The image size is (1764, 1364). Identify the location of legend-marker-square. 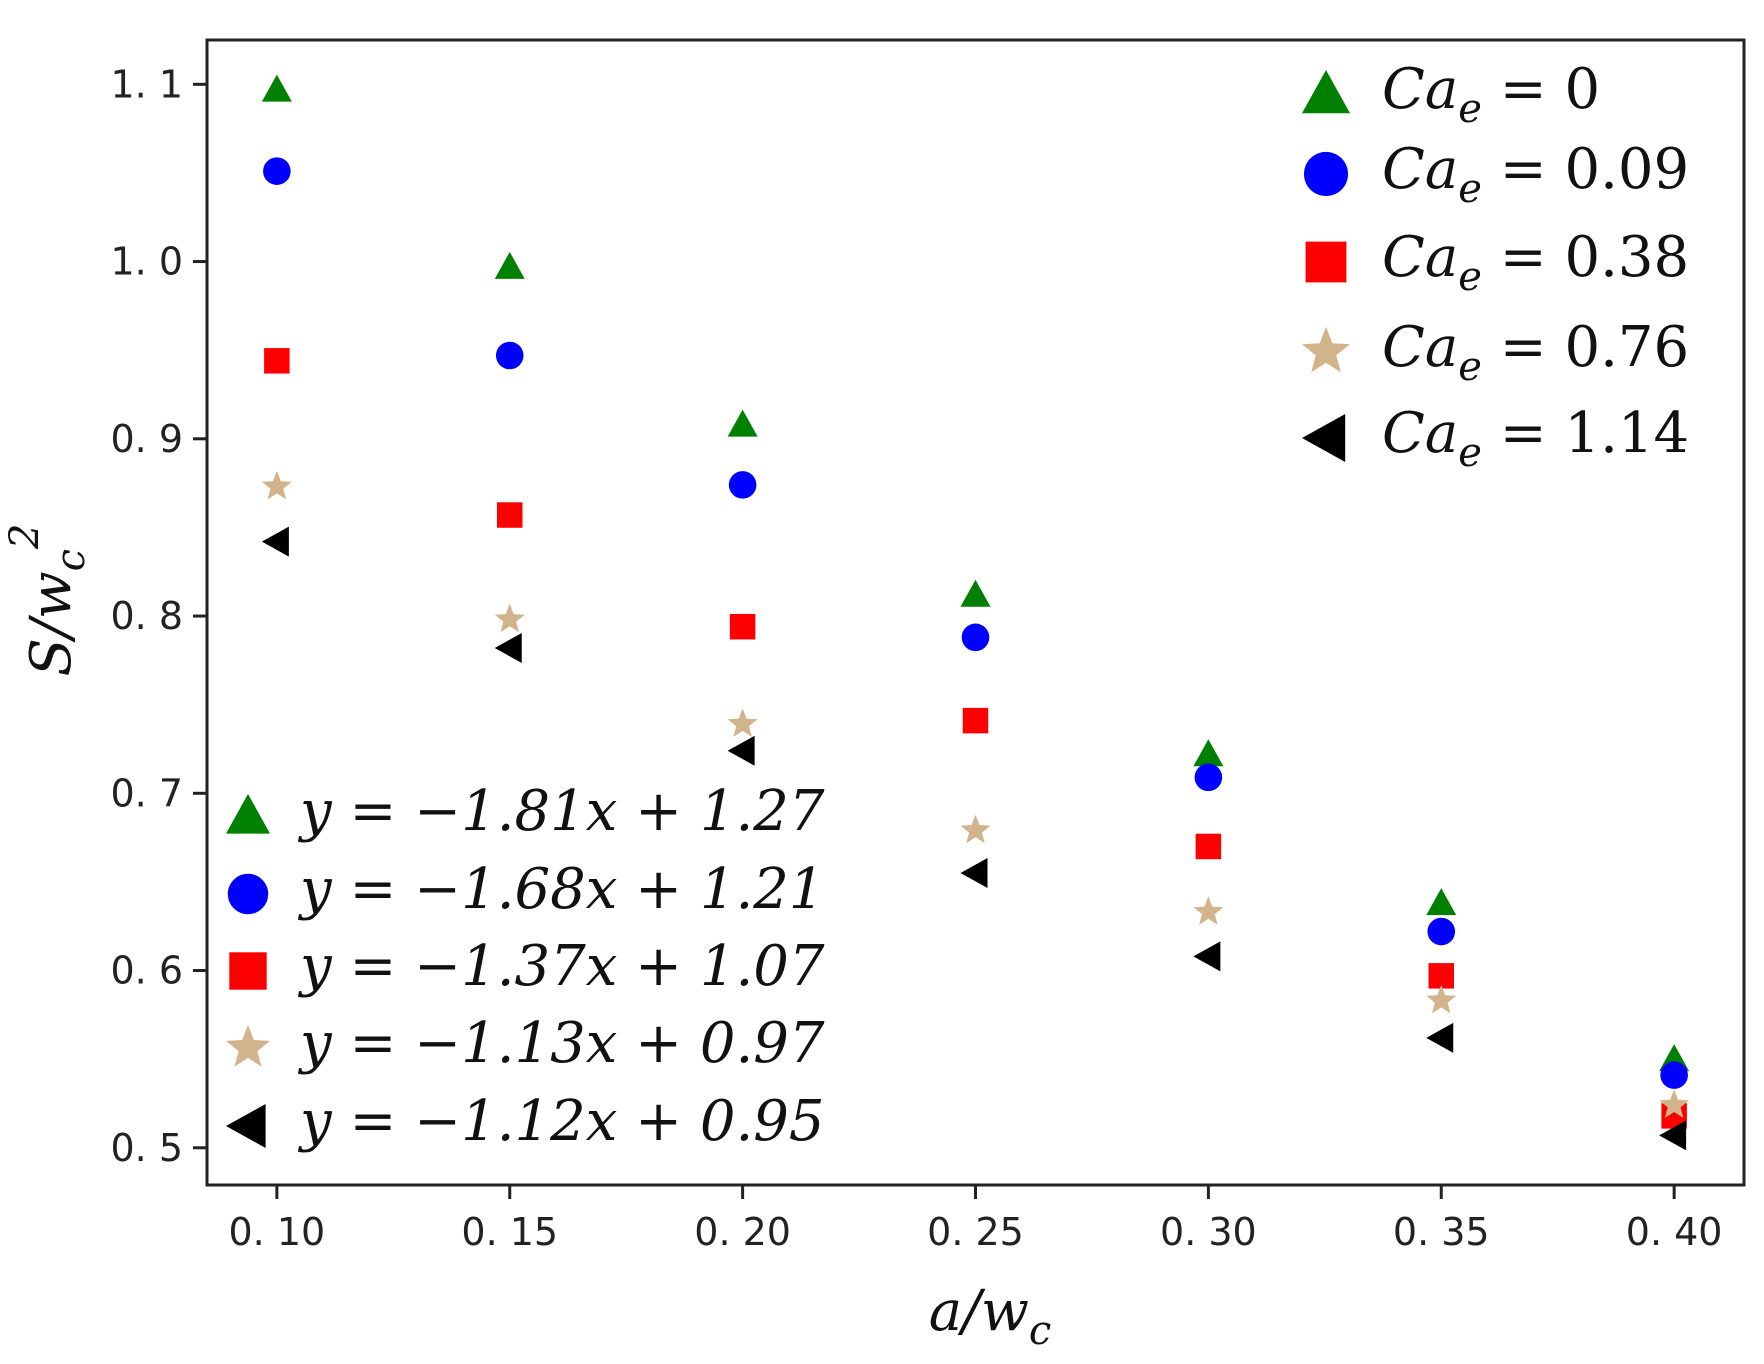
(1326, 262).